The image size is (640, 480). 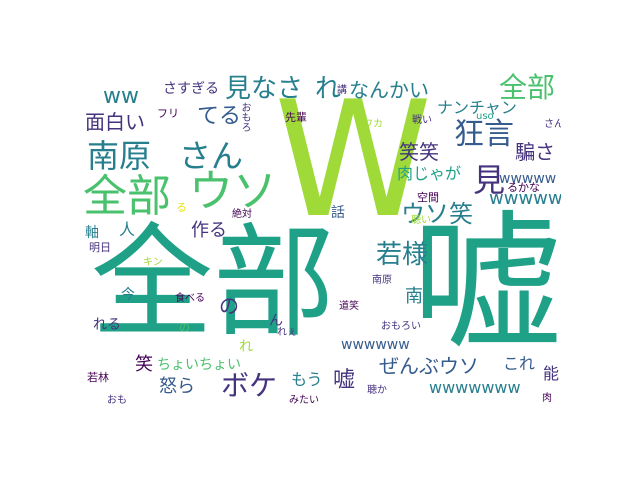 What do you see at coordinates (264, 89) in the screenshot?
I see `word-minasa: 見なさ` at bounding box center [264, 89].